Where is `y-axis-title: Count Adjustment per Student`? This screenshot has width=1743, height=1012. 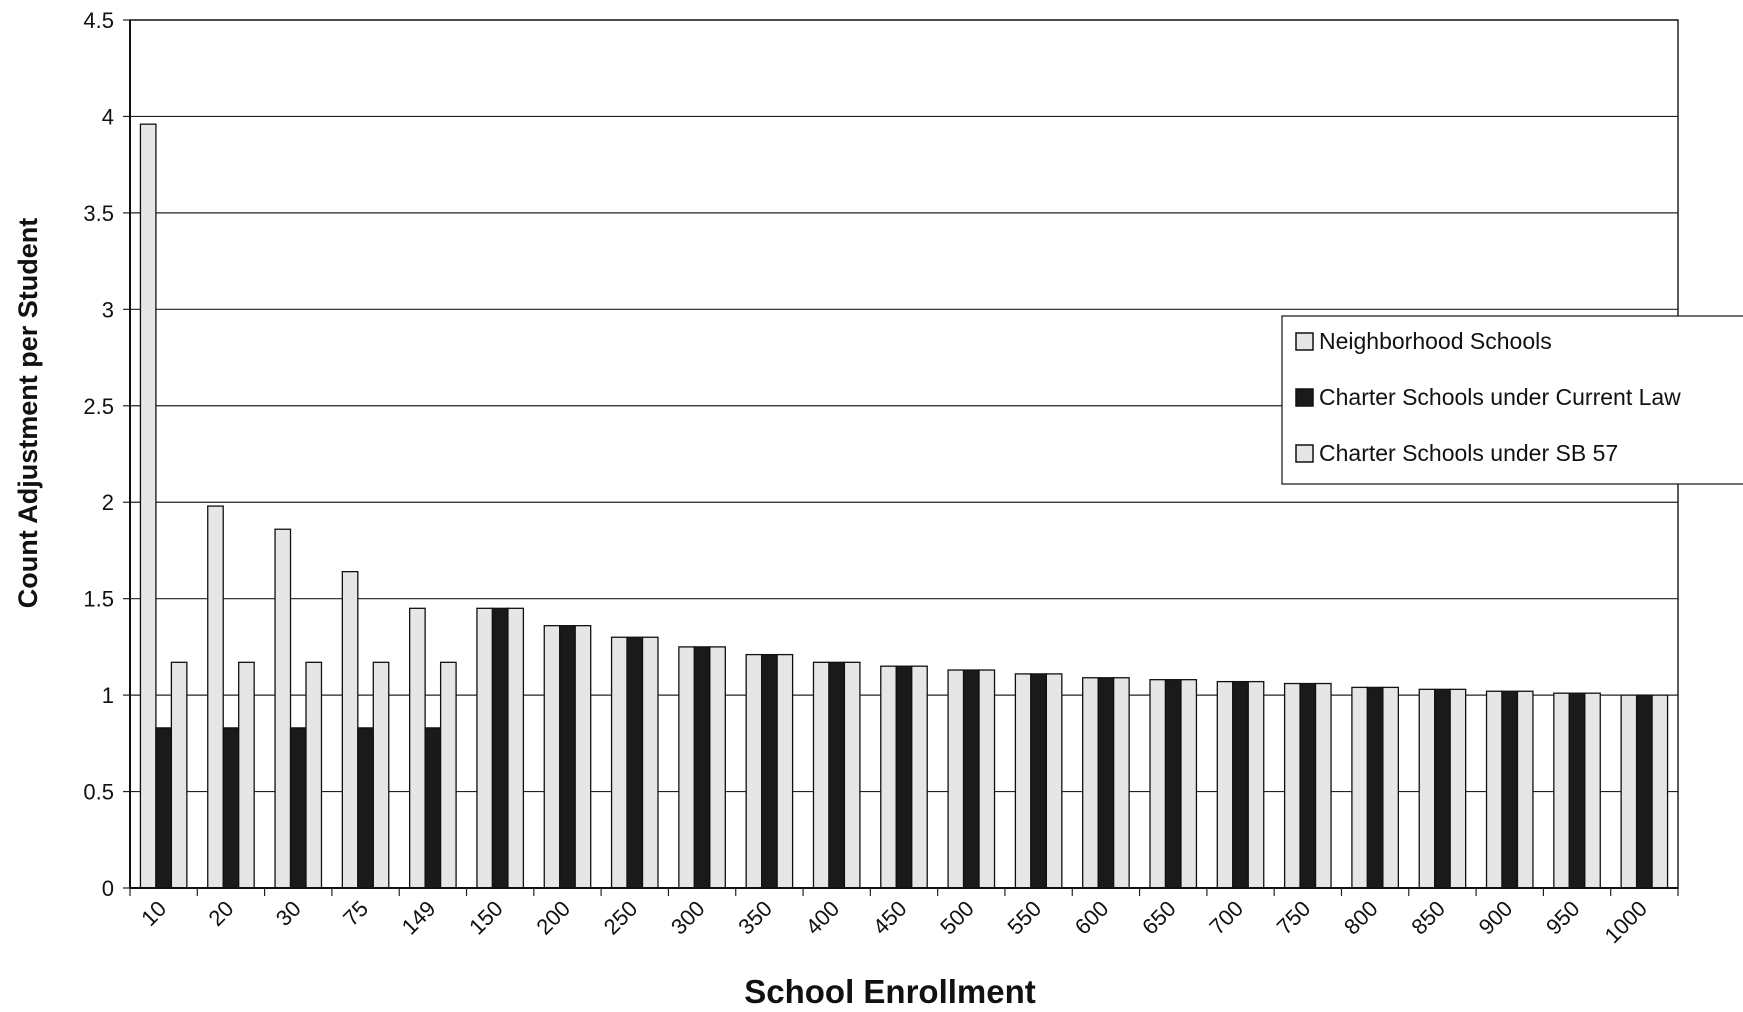 y-axis-title: Count Adjustment per Student is located at coordinates (28, 413).